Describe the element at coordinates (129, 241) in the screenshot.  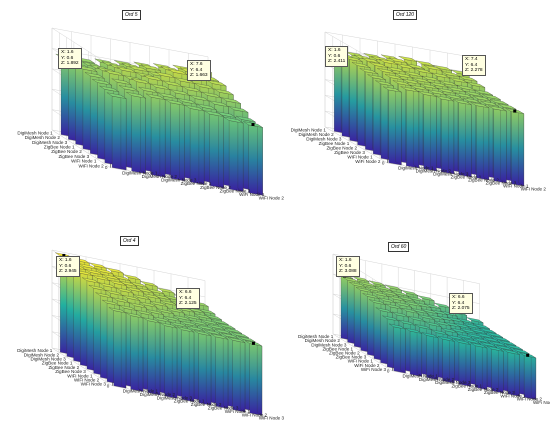
I see `chart-title: Ord 4` at that location.